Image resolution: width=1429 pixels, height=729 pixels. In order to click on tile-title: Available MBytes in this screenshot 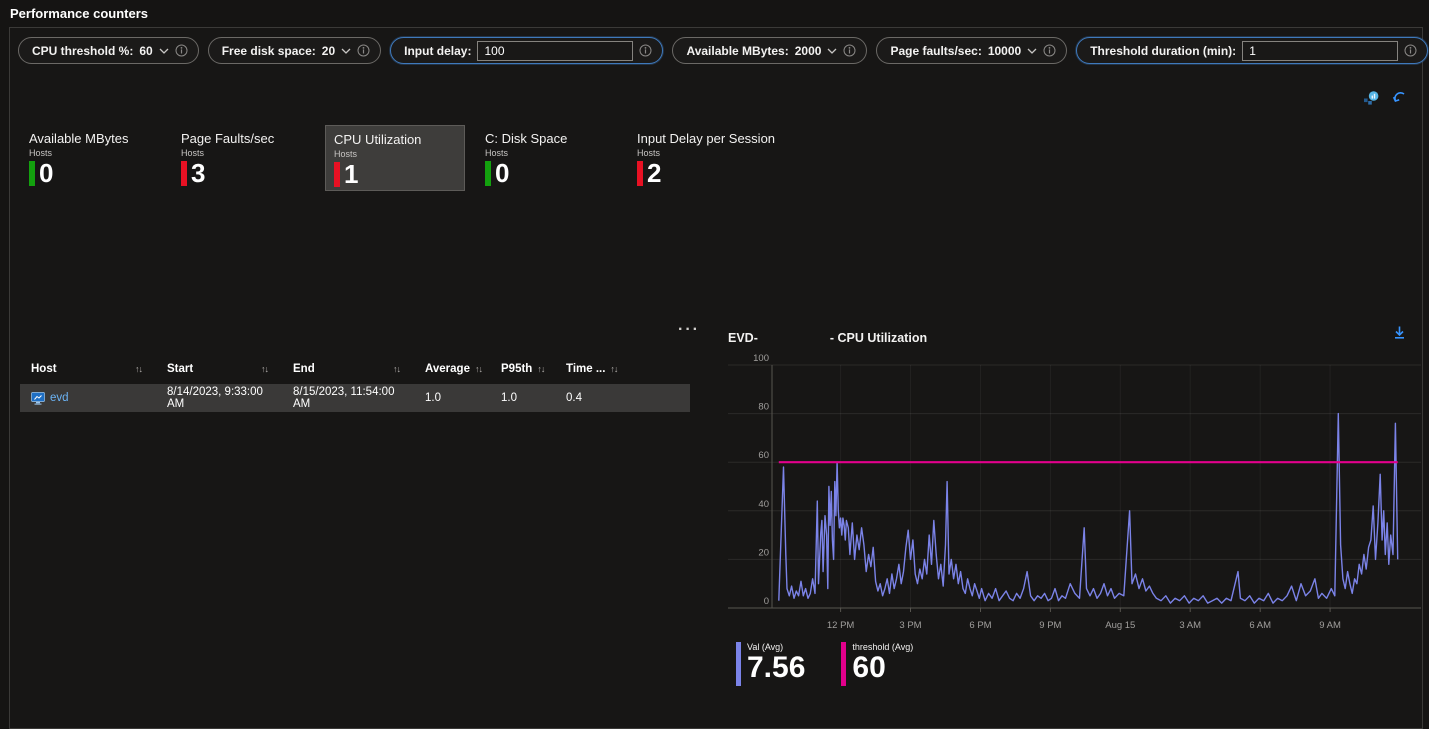, I will do `click(79, 138)`.